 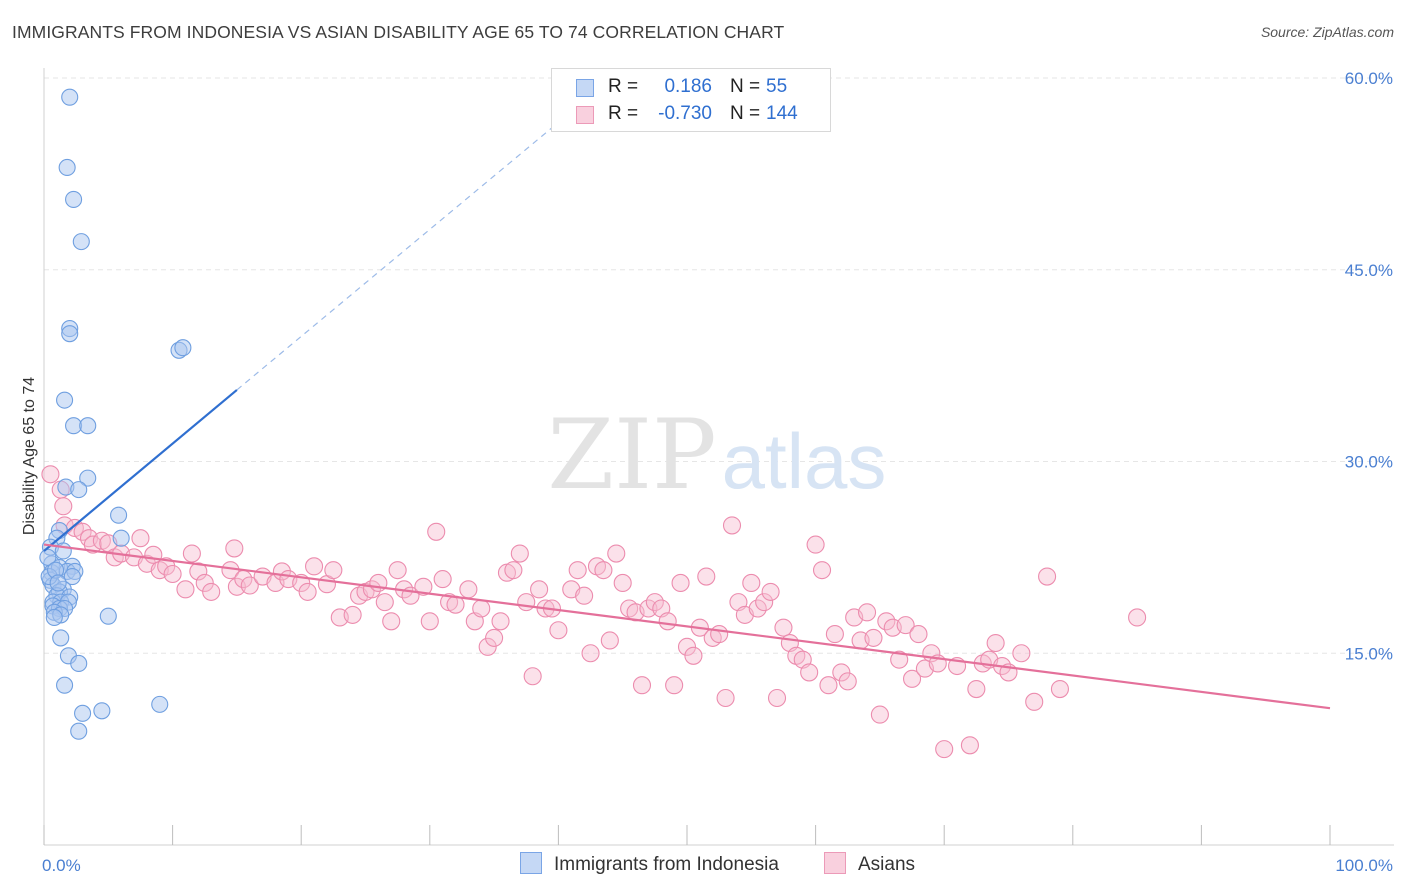 What do you see at coordinates (585, 88) in the screenshot?
I see `legend-swatch-blue` at bounding box center [585, 88].